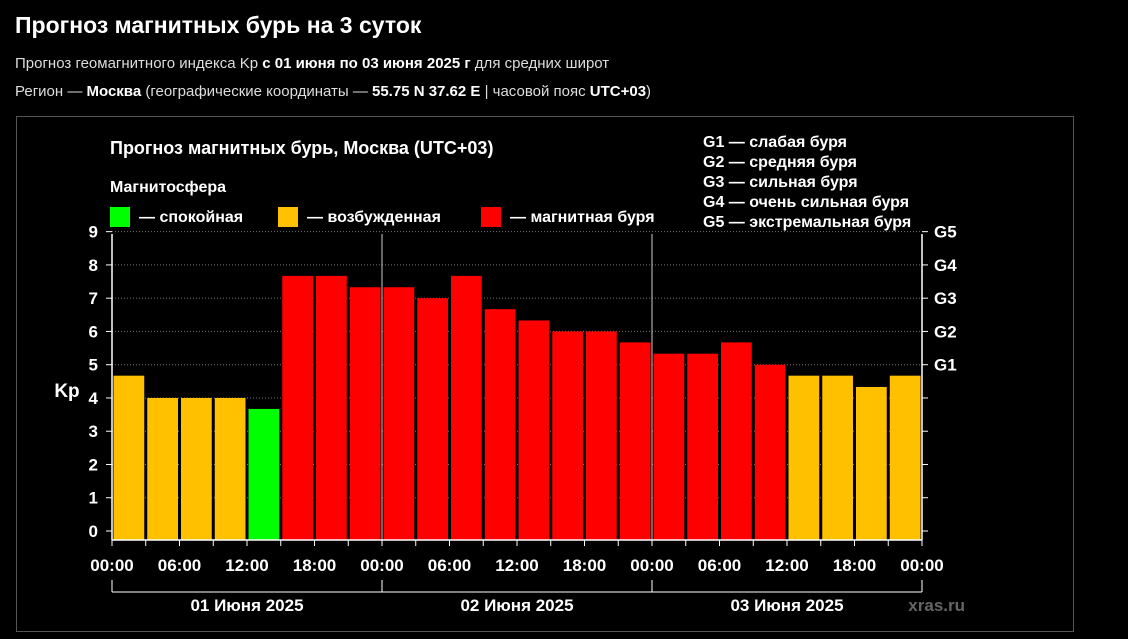 This screenshot has height=639, width=1128. Describe the element at coordinates (945, 265) in the screenshot. I see `g-scale-label: G4` at that location.